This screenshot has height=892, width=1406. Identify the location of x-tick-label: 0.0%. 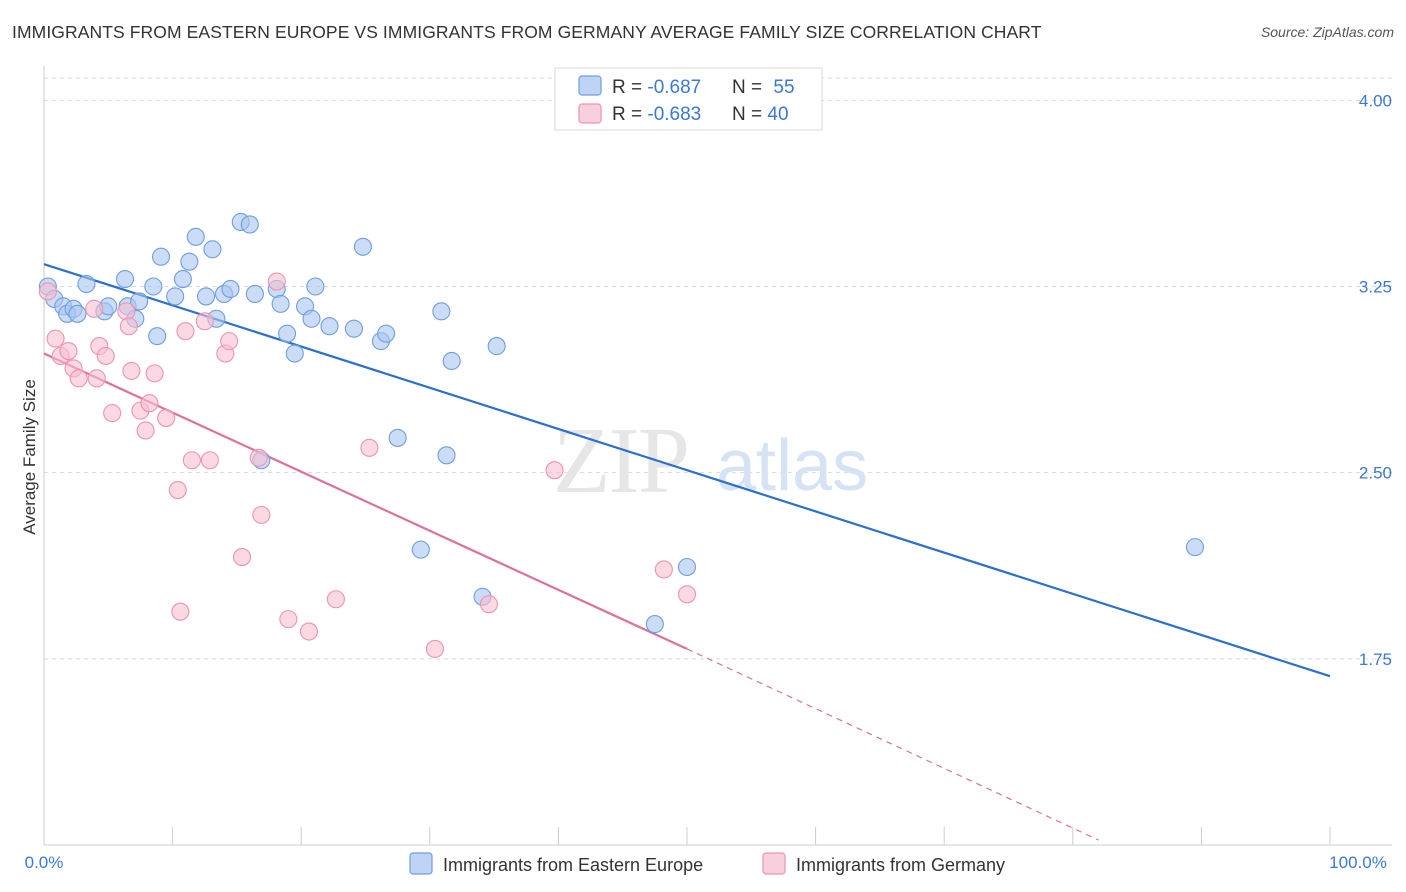
(44, 862).